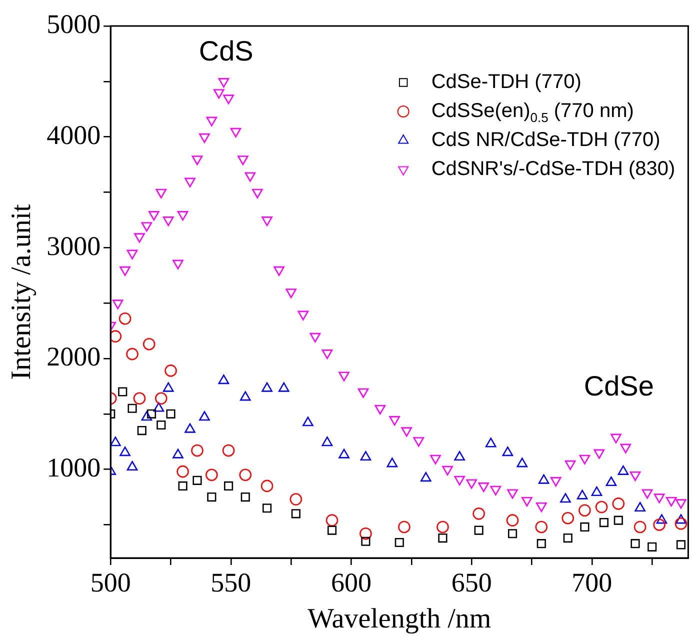  Describe the element at coordinates (471, 582) in the screenshot. I see `x-tick-label: 650` at that location.